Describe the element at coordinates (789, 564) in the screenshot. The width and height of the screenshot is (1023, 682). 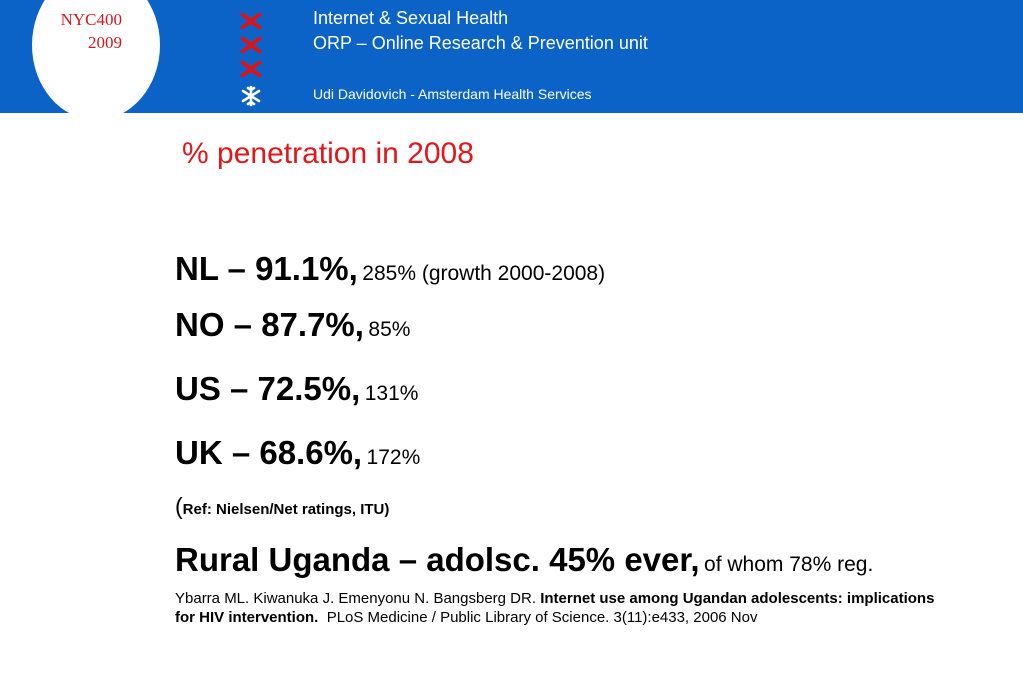
I see `uganda-detail: of whom 78% reg.` at that location.